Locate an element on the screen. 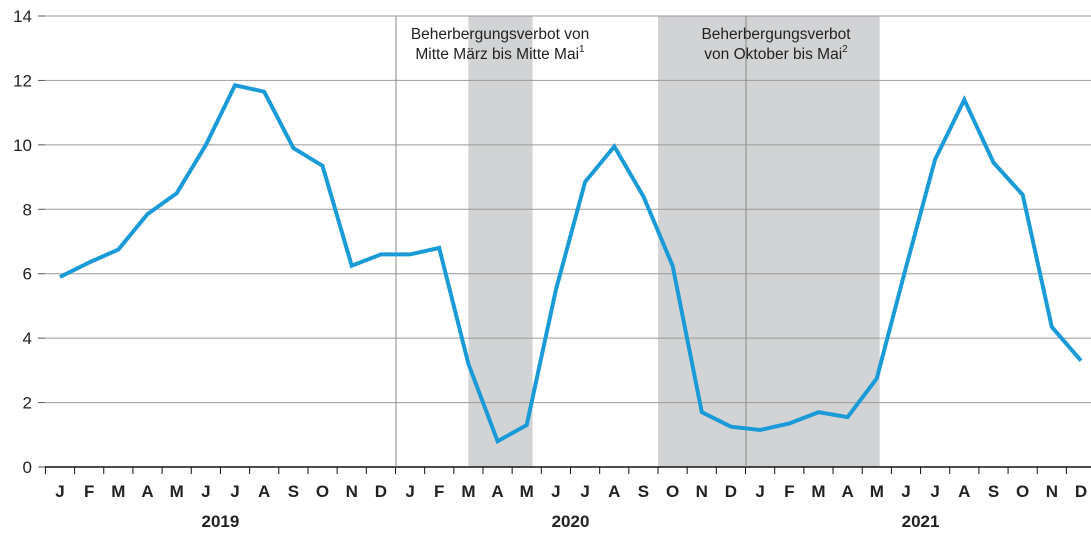 The image size is (1091, 535). y-tick-label: 12 is located at coordinates (22, 80).